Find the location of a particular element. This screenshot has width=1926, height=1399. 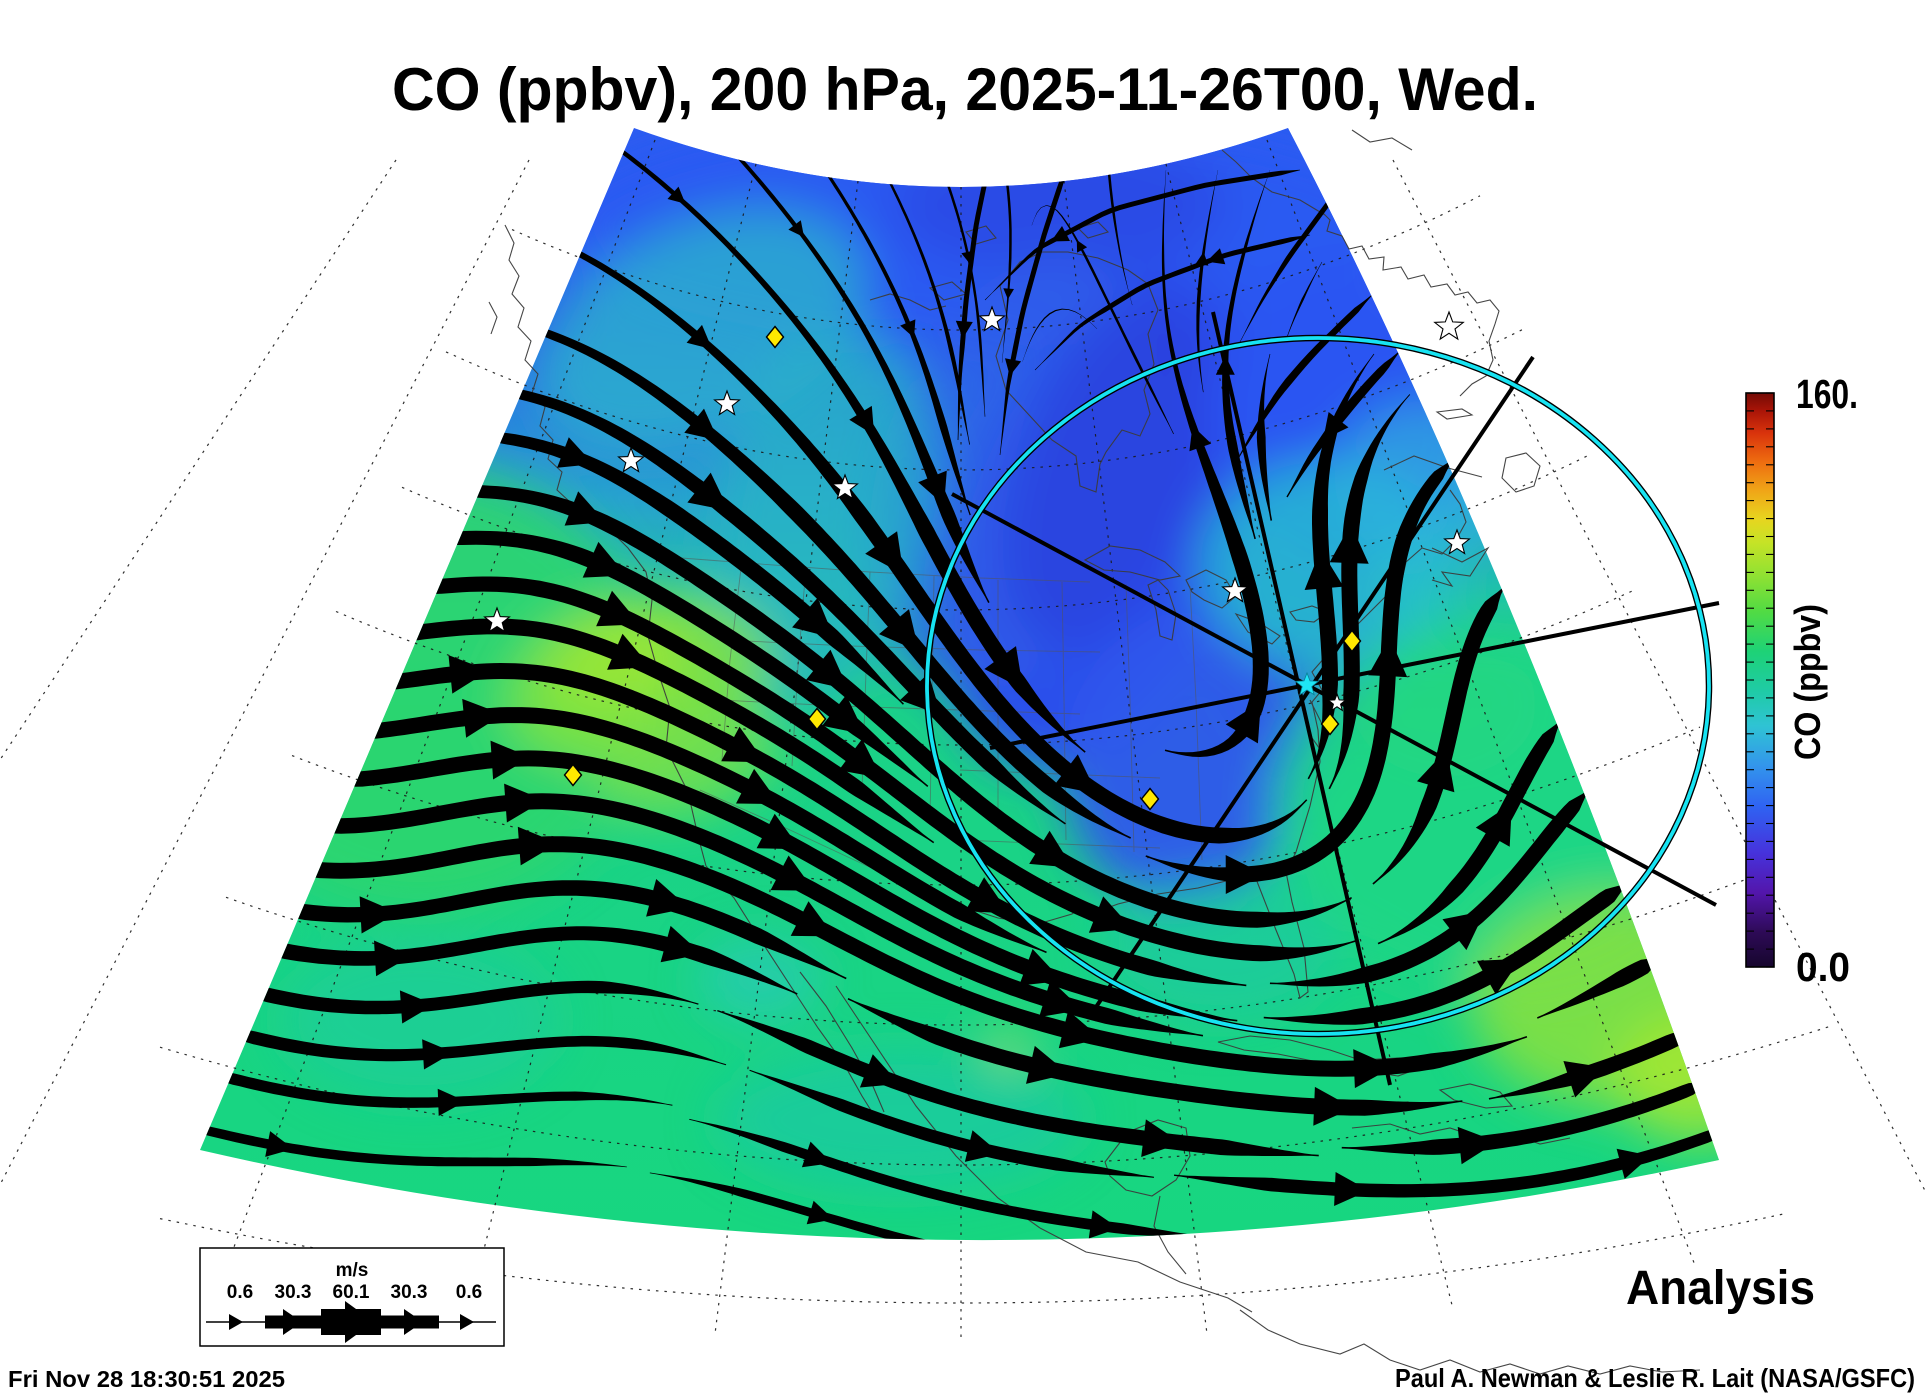

svg-text:CO (ppbv), 200 hPa, 2025-11-26: CO (ppbv), 200 hPa, 2025-11-26T00, Wed. is located at coordinates (965, 89).